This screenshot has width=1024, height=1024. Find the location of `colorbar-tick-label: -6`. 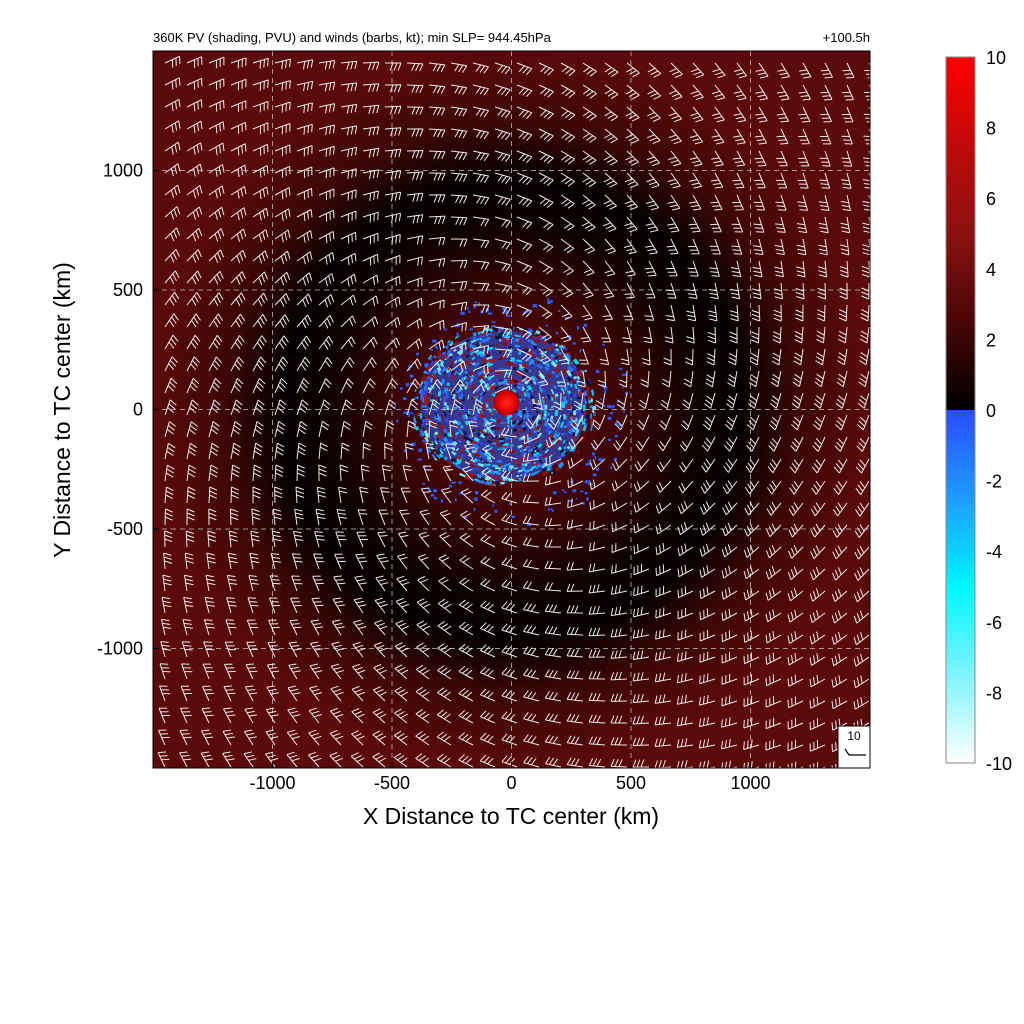

colorbar-tick-label: -6 is located at coordinates (994, 623).